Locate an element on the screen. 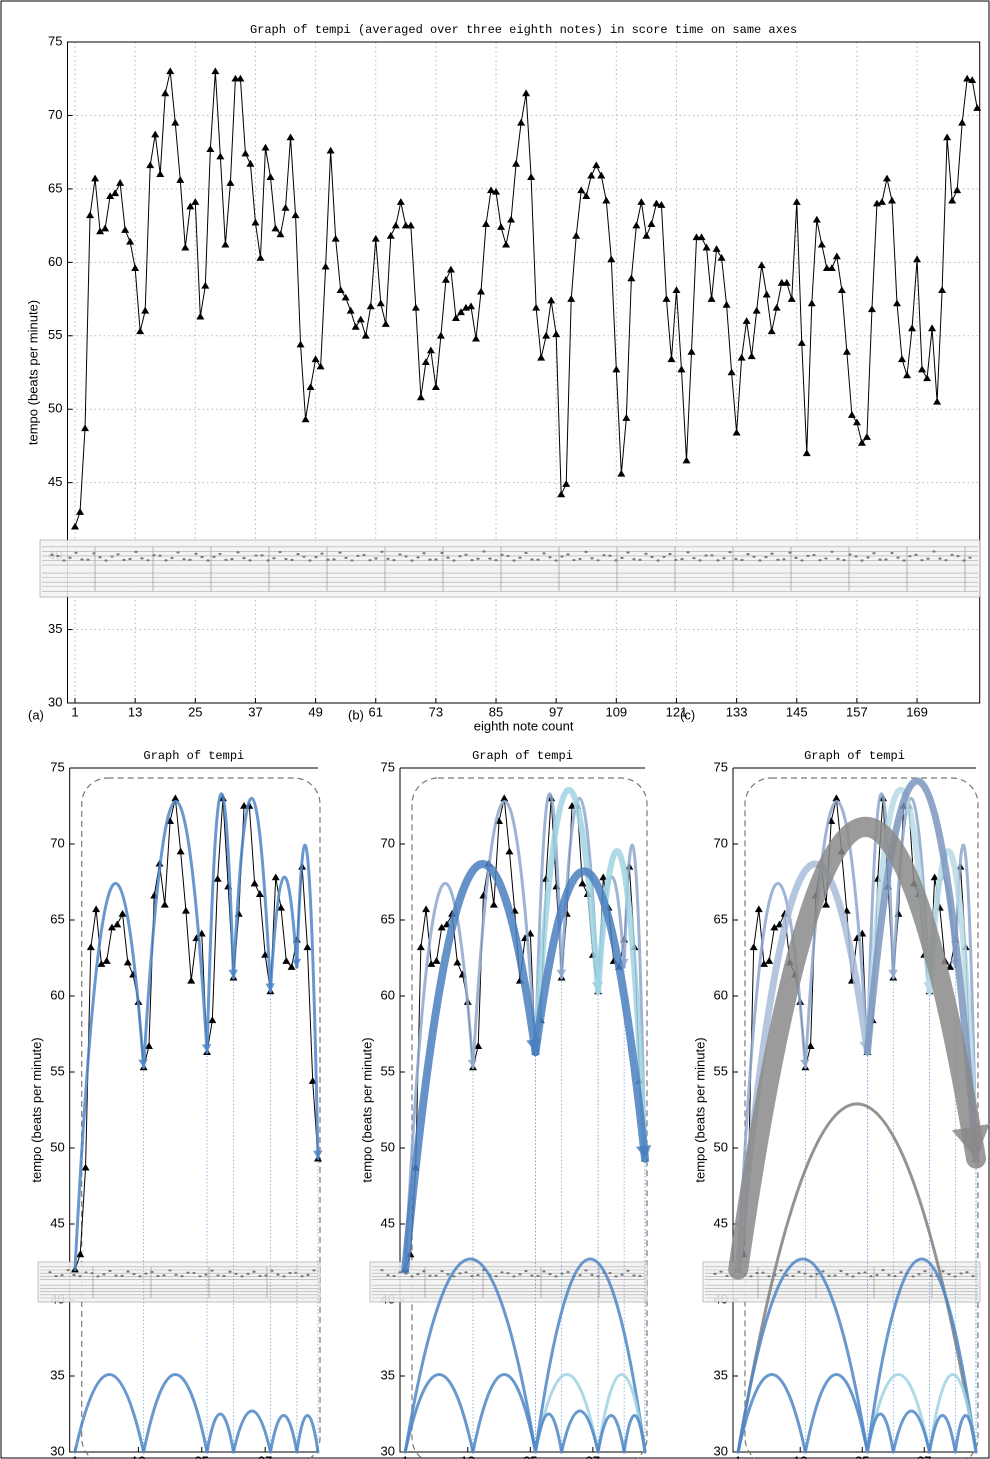  chart-title: Graph of tempi is located at coordinates (193, 756).